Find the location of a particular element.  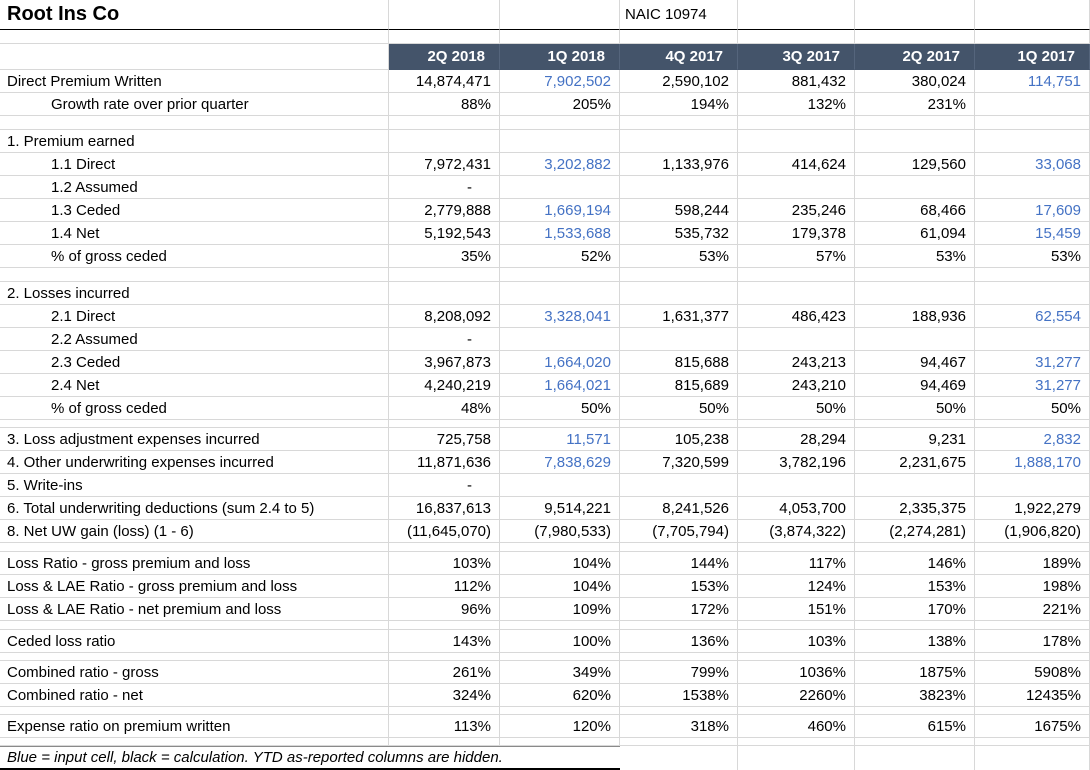

table-cell: 598,244 is located at coordinates (679, 210).